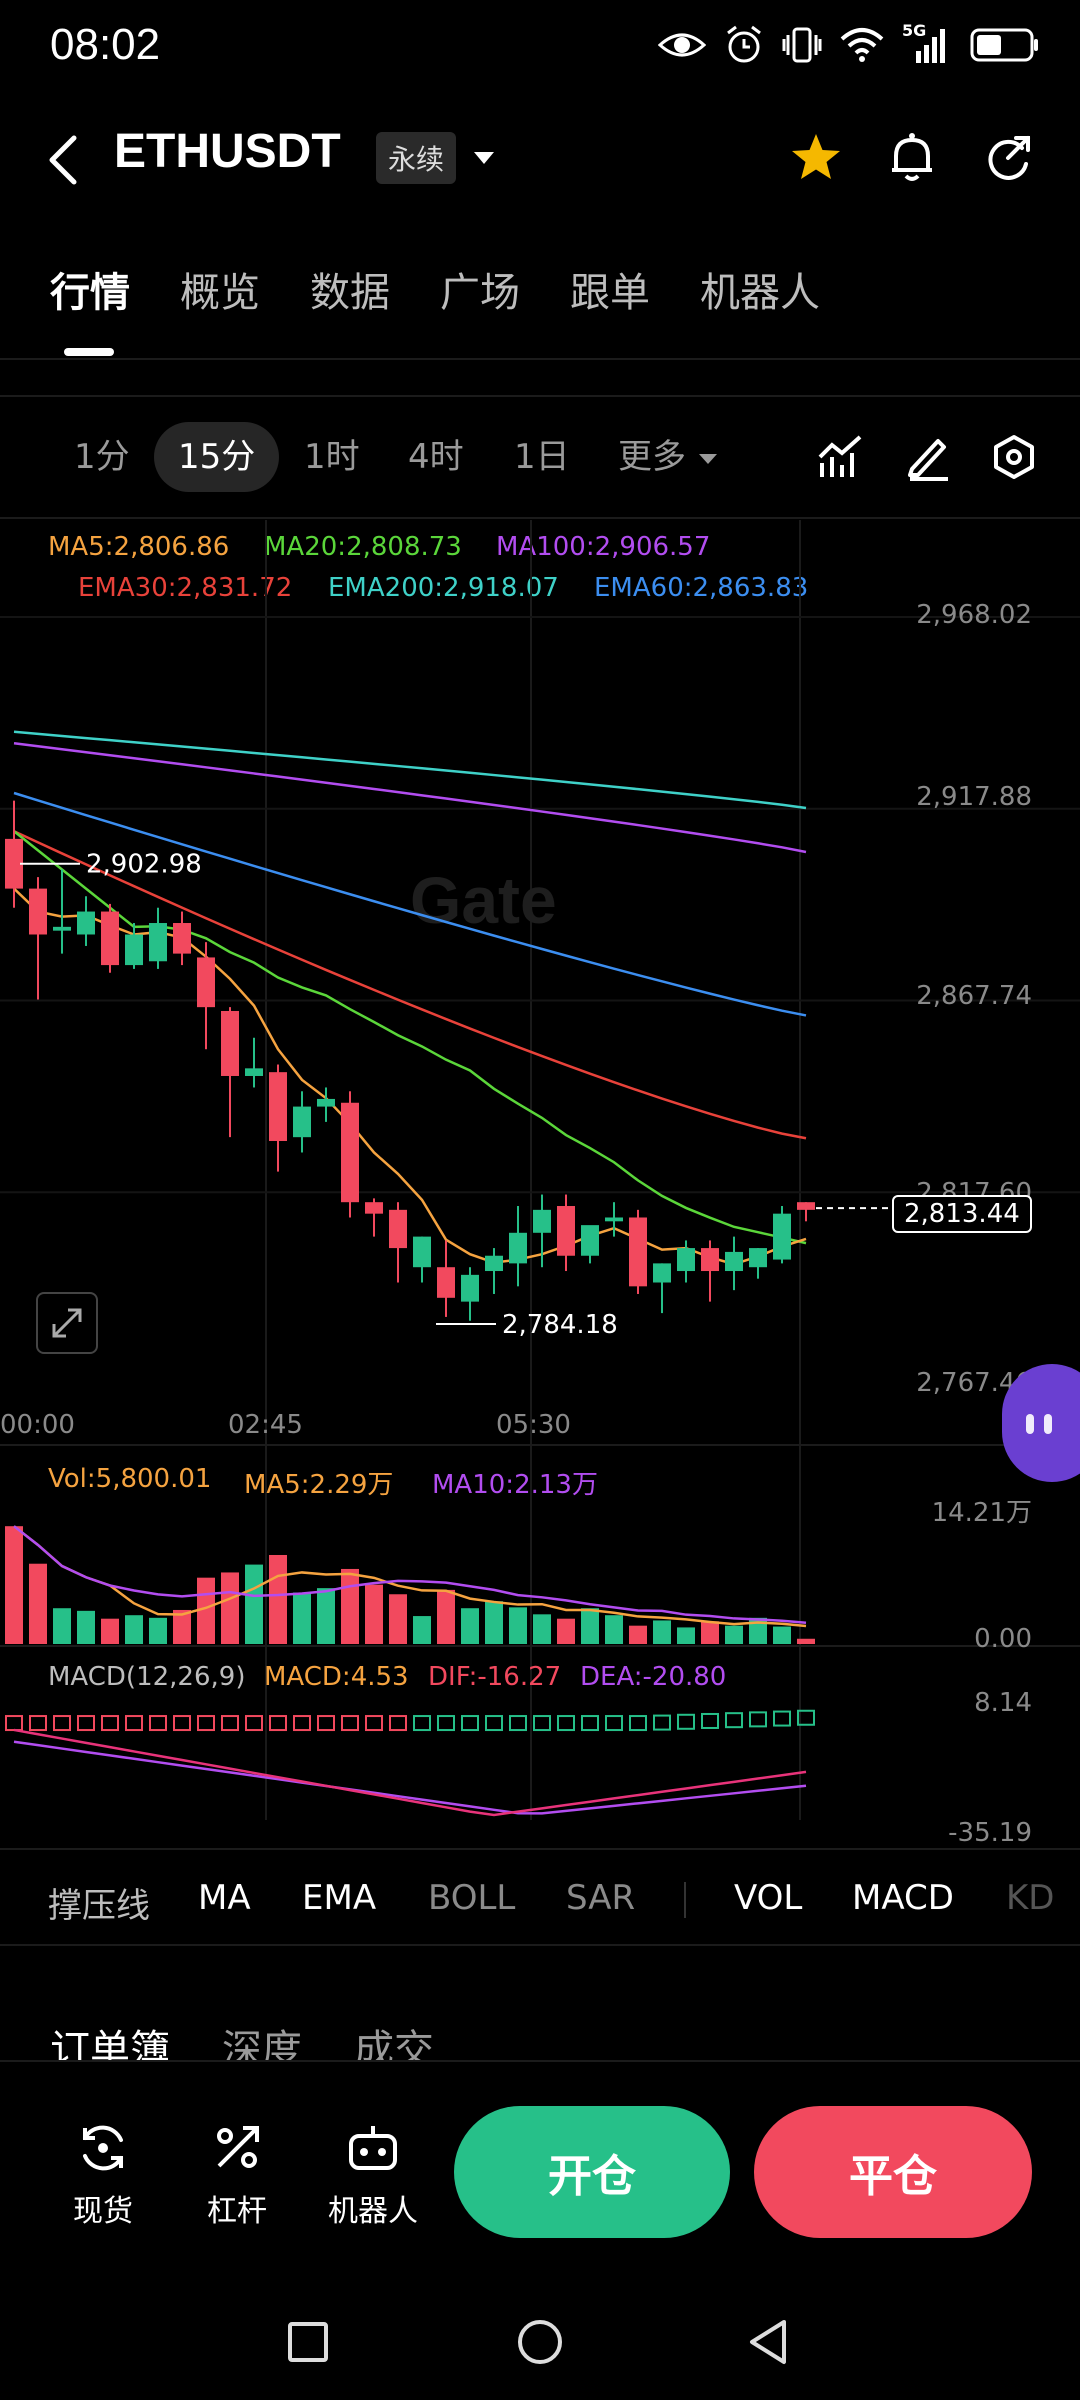 This screenshot has width=1080, height=2400. What do you see at coordinates (1014, 457) in the screenshot?
I see `settings-icon` at bounding box center [1014, 457].